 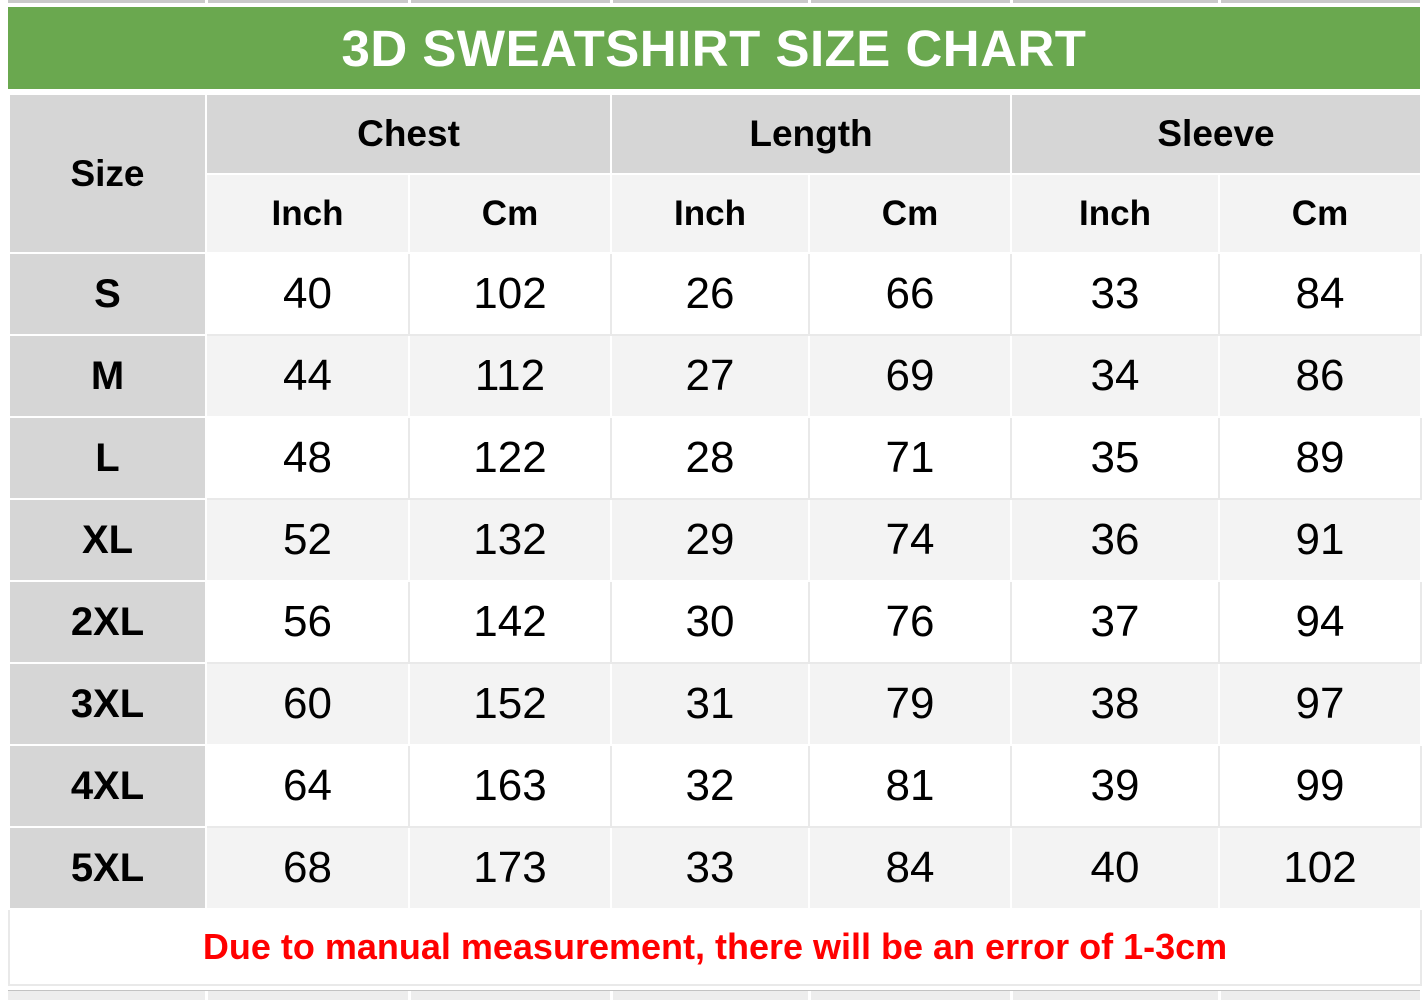 What do you see at coordinates (107, 376) in the screenshot?
I see `row-header-m: M` at bounding box center [107, 376].